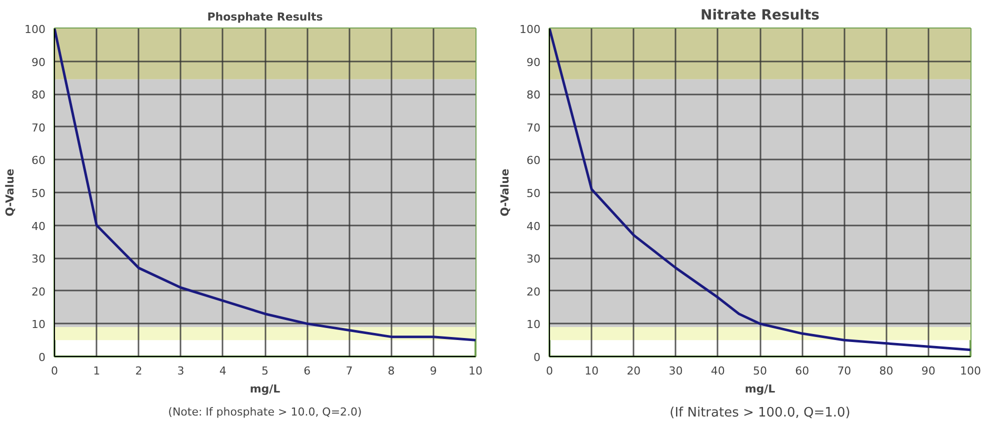 The height and width of the screenshot is (431, 998). Describe the element at coordinates (265, 412) in the screenshot. I see `text: (Note: If phosphate > 10.0, Q=2.0)` at that location.